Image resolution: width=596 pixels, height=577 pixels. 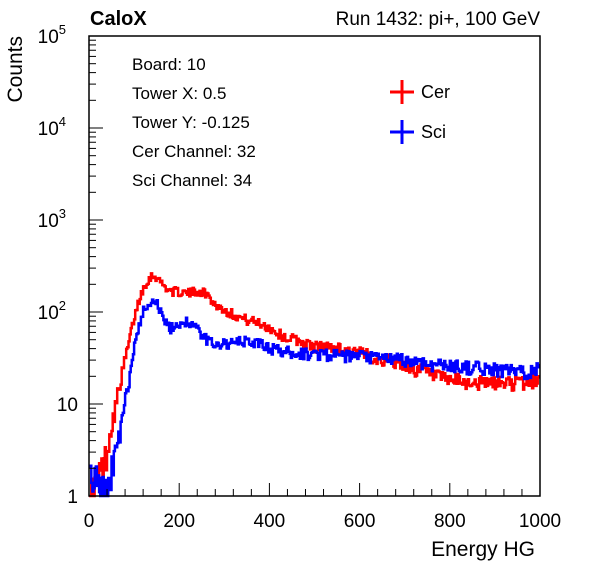 What do you see at coordinates (179, 93) in the screenshot?
I see `info-line-tower-x: Tower X: 0.5` at bounding box center [179, 93].